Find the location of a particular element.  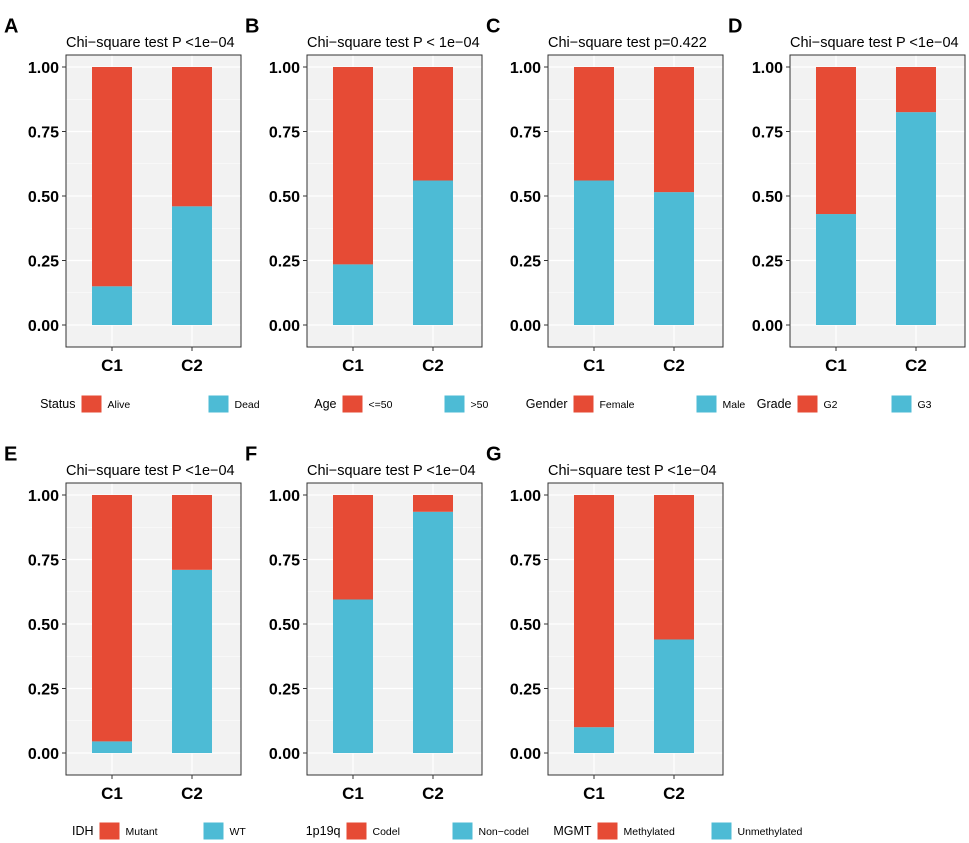

legend-title: 1p19q is located at coordinates (323, 831).